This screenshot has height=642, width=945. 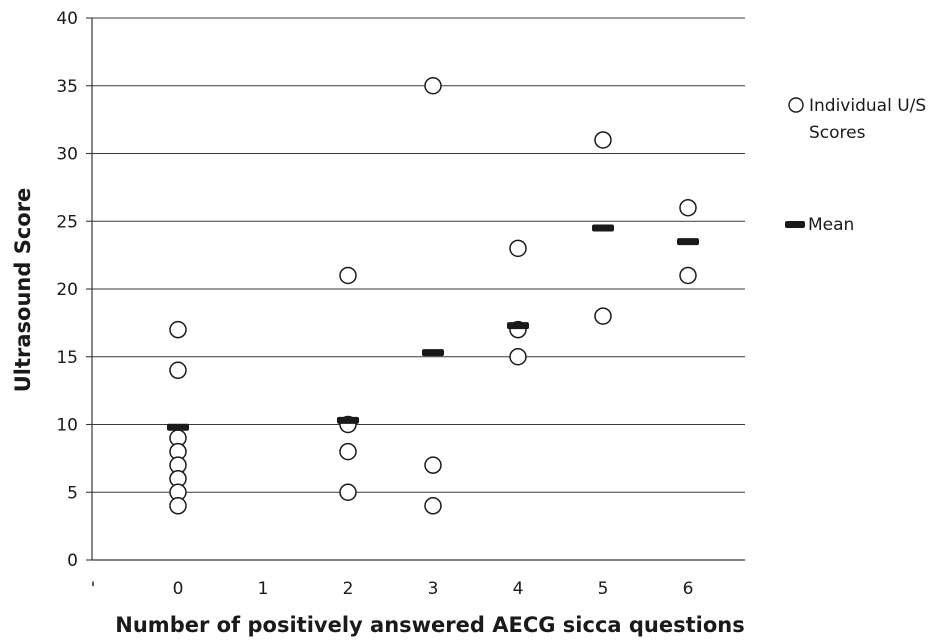 What do you see at coordinates (796, 105) in the screenshot?
I see `legend-circle-icon` at bounding box center [796, 105].